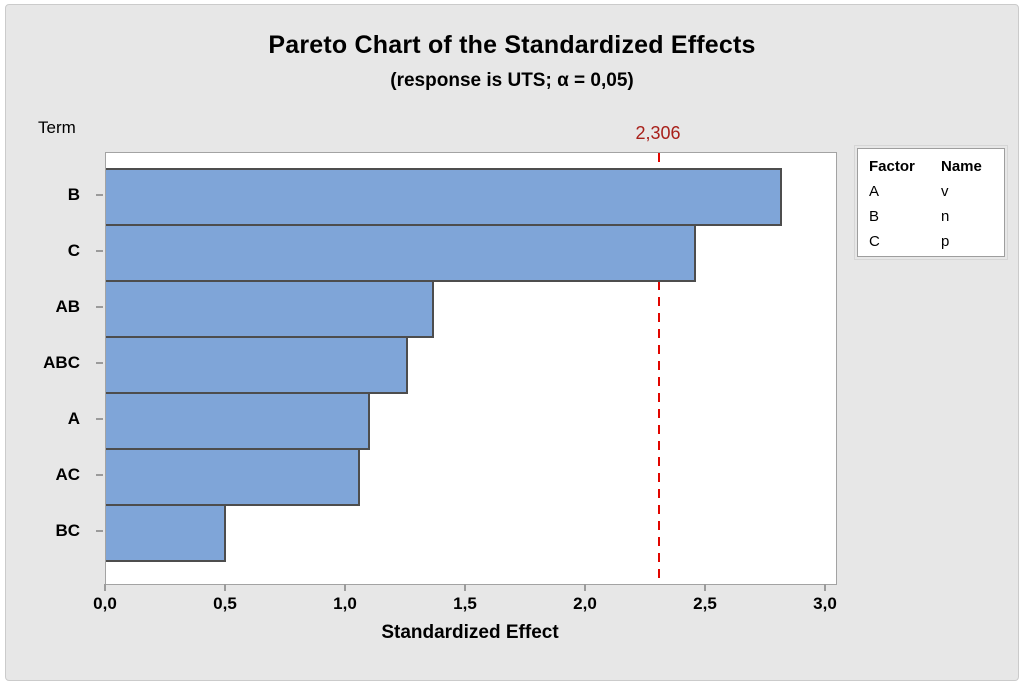  What do you see at coordinates (73, 250) in the screenshot?
I see `term-label-C: C` at bounding box center [73, 250].